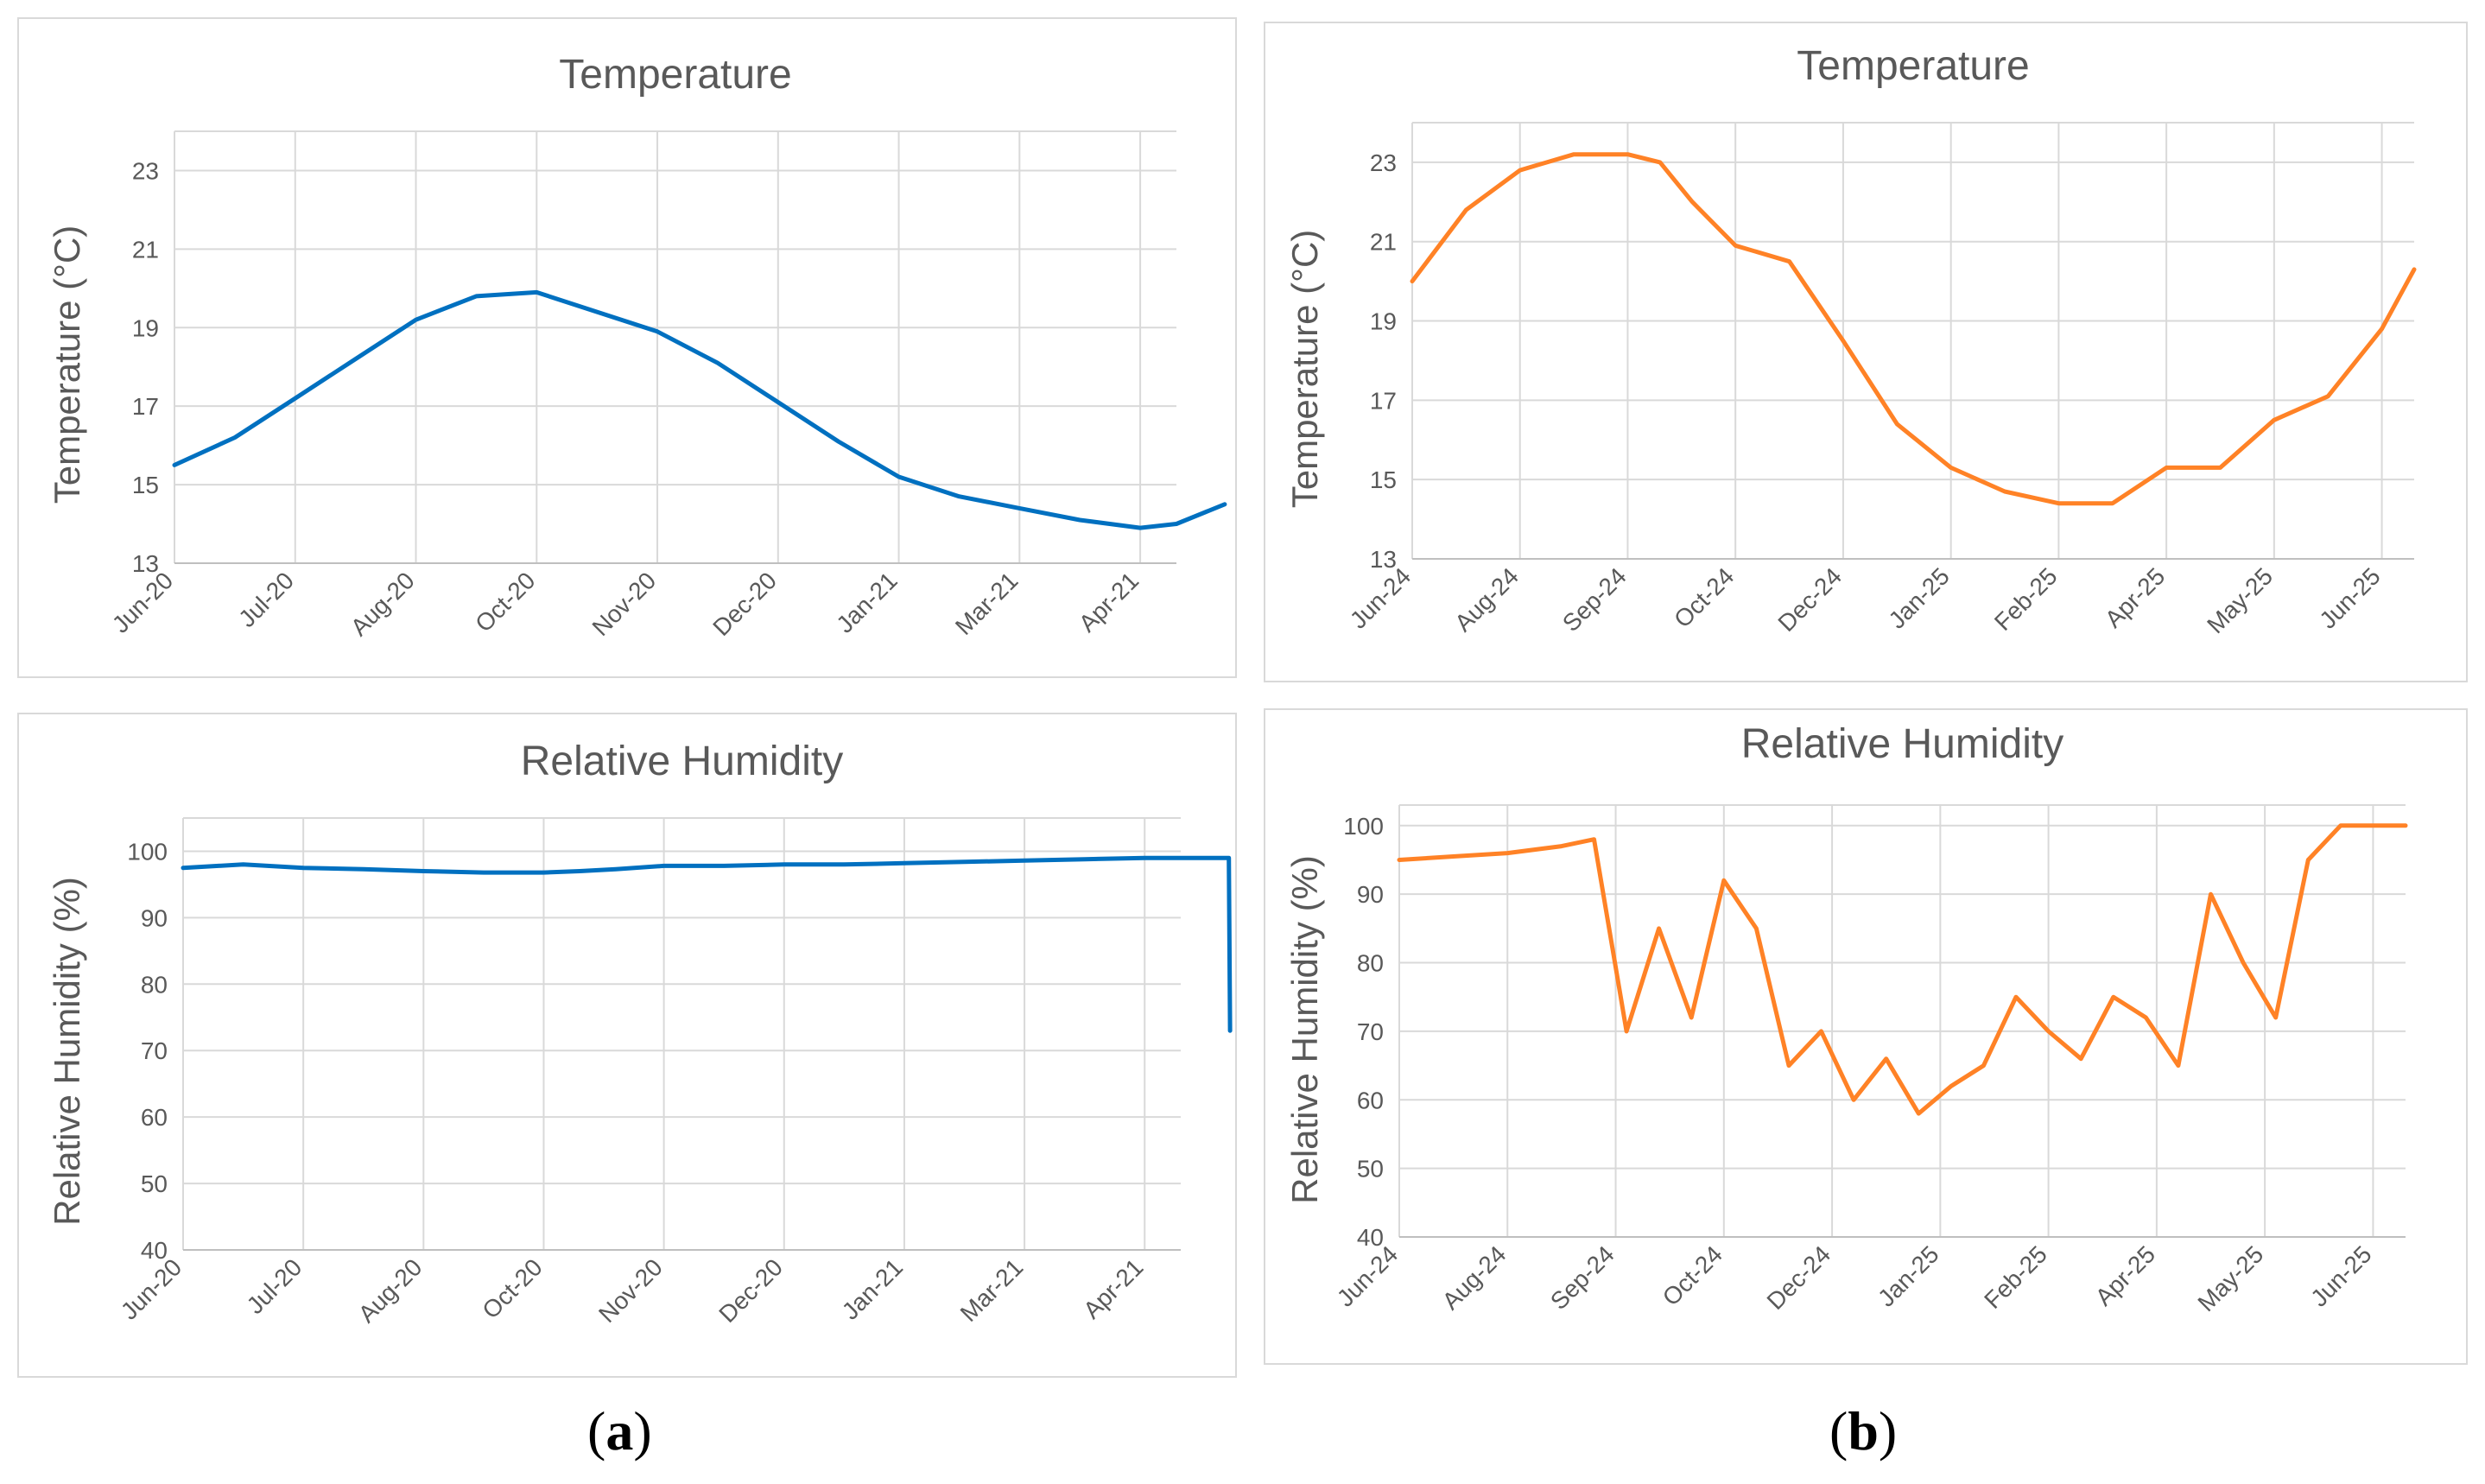  I want to click on caption-a-letter: a, so click(619, 1431).